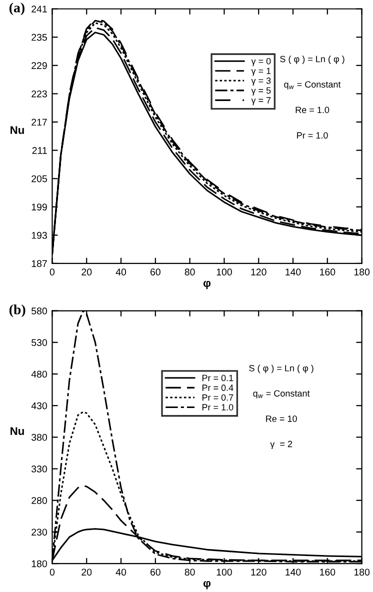 The image size is (373, 592). What do you see at coordinates (39, 264) in the screenshot?
I see `y-tick-label: 187` at bounding box center [39, 264].